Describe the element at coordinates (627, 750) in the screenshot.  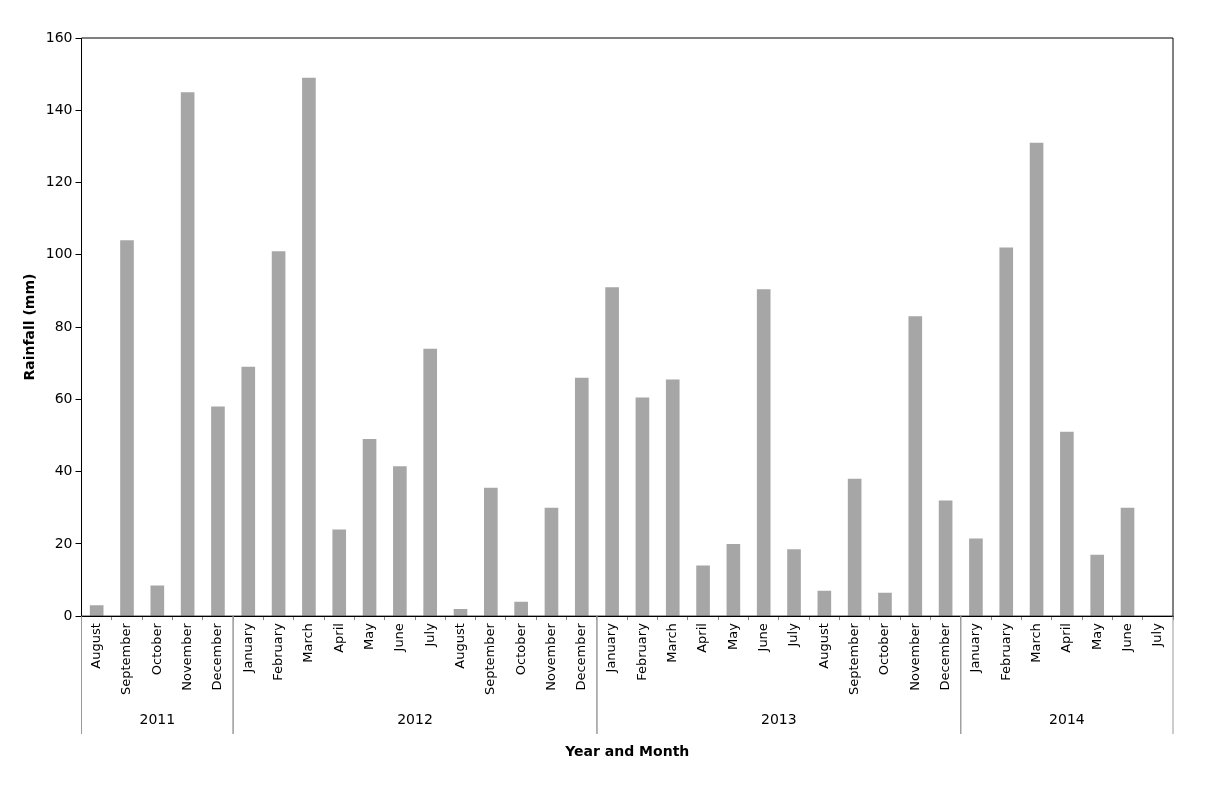
I see `x-axis-title: Year and Month` at that location.